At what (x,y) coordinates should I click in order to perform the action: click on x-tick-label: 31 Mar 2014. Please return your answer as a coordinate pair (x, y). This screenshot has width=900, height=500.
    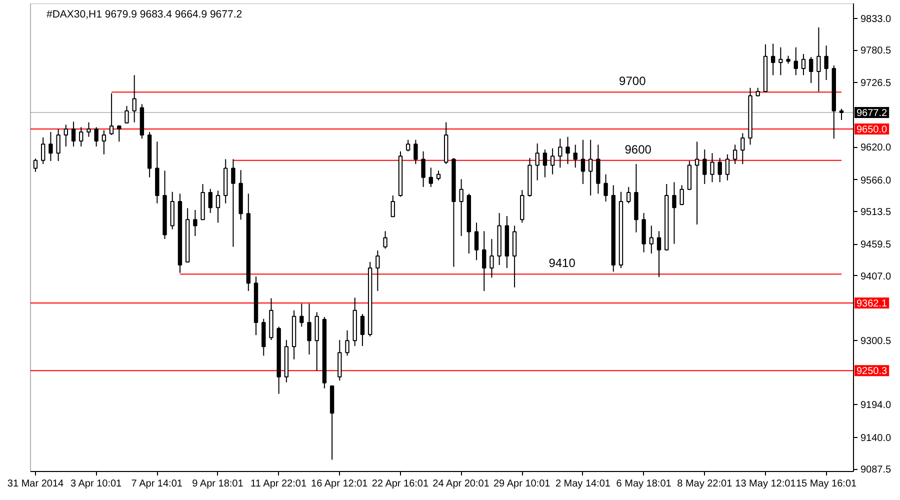
    Looking at the image, I should click on (35, 484).